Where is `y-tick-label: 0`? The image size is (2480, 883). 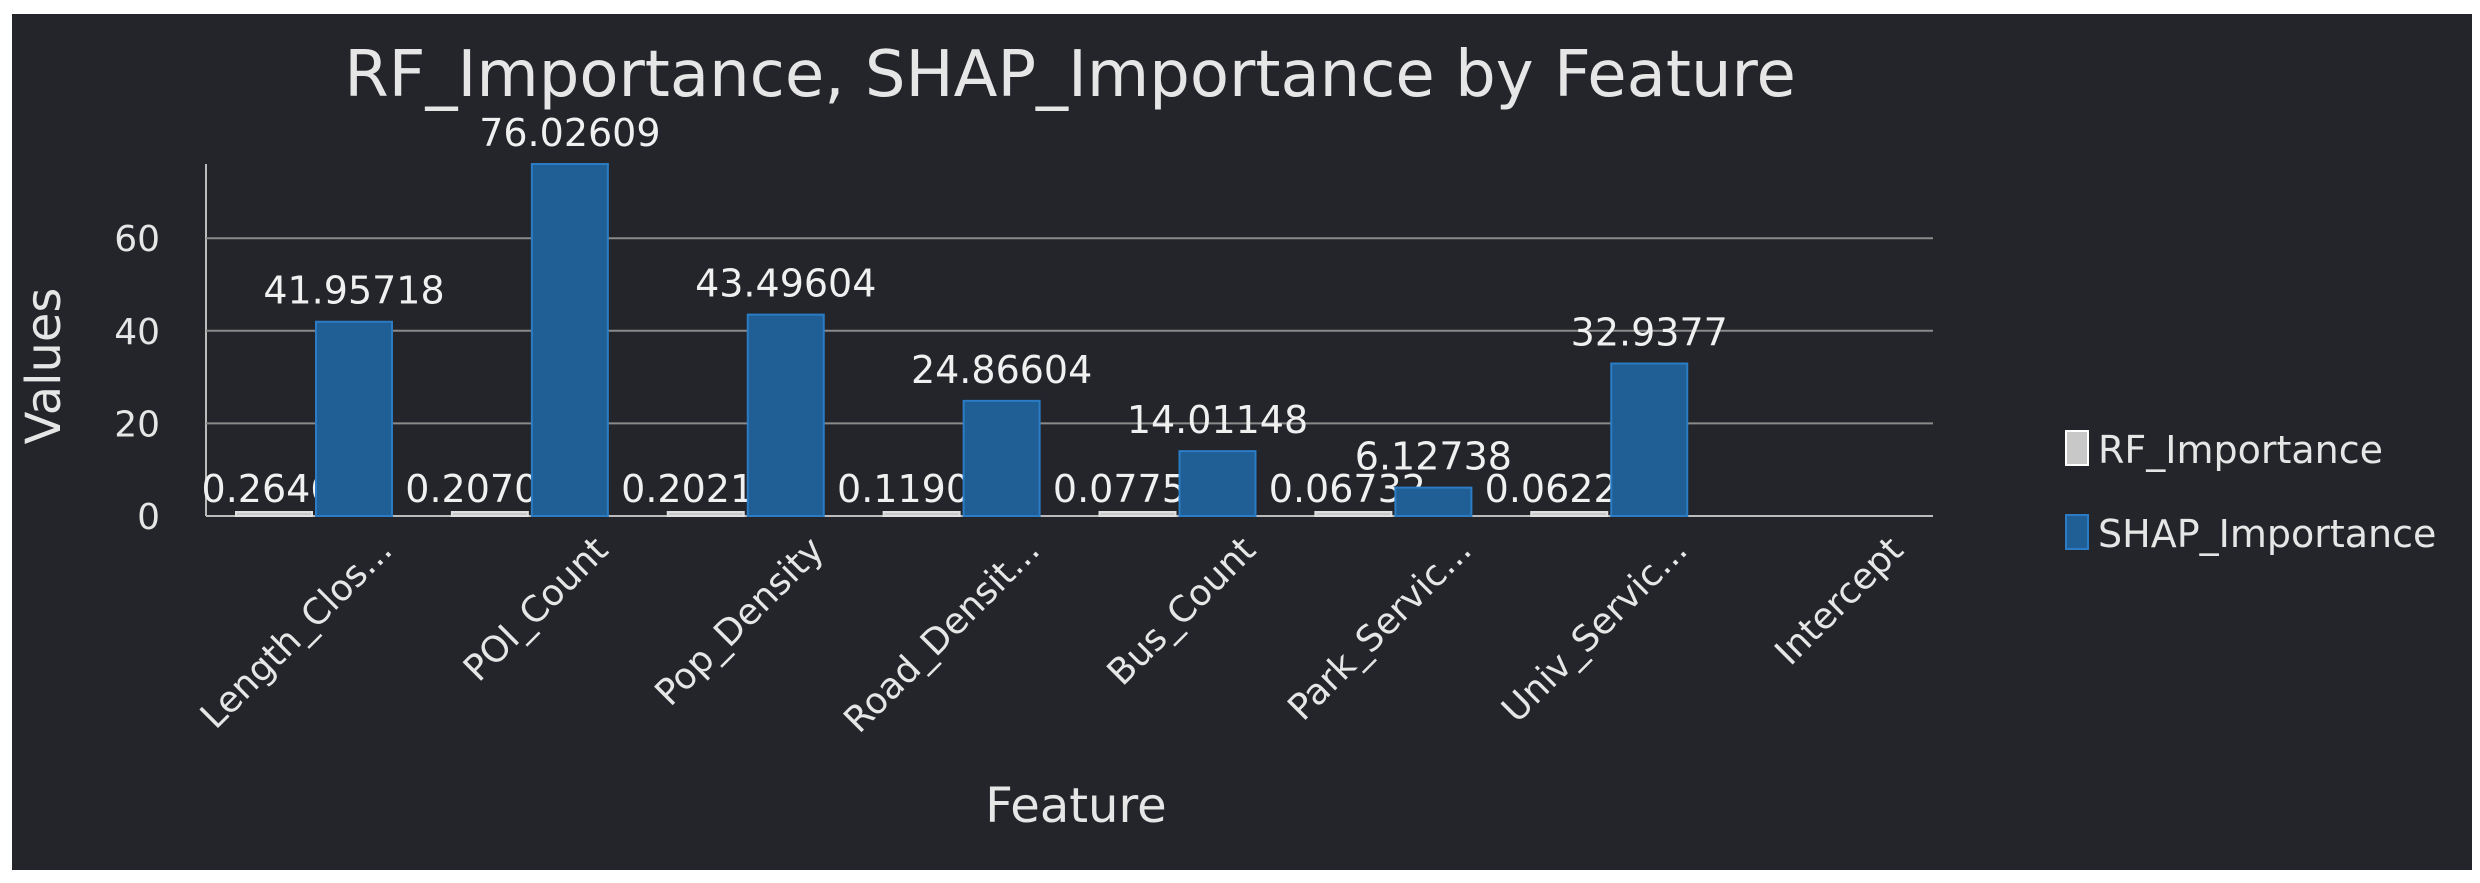
y-tick-label: 0 is located at coordinates (148, 517).